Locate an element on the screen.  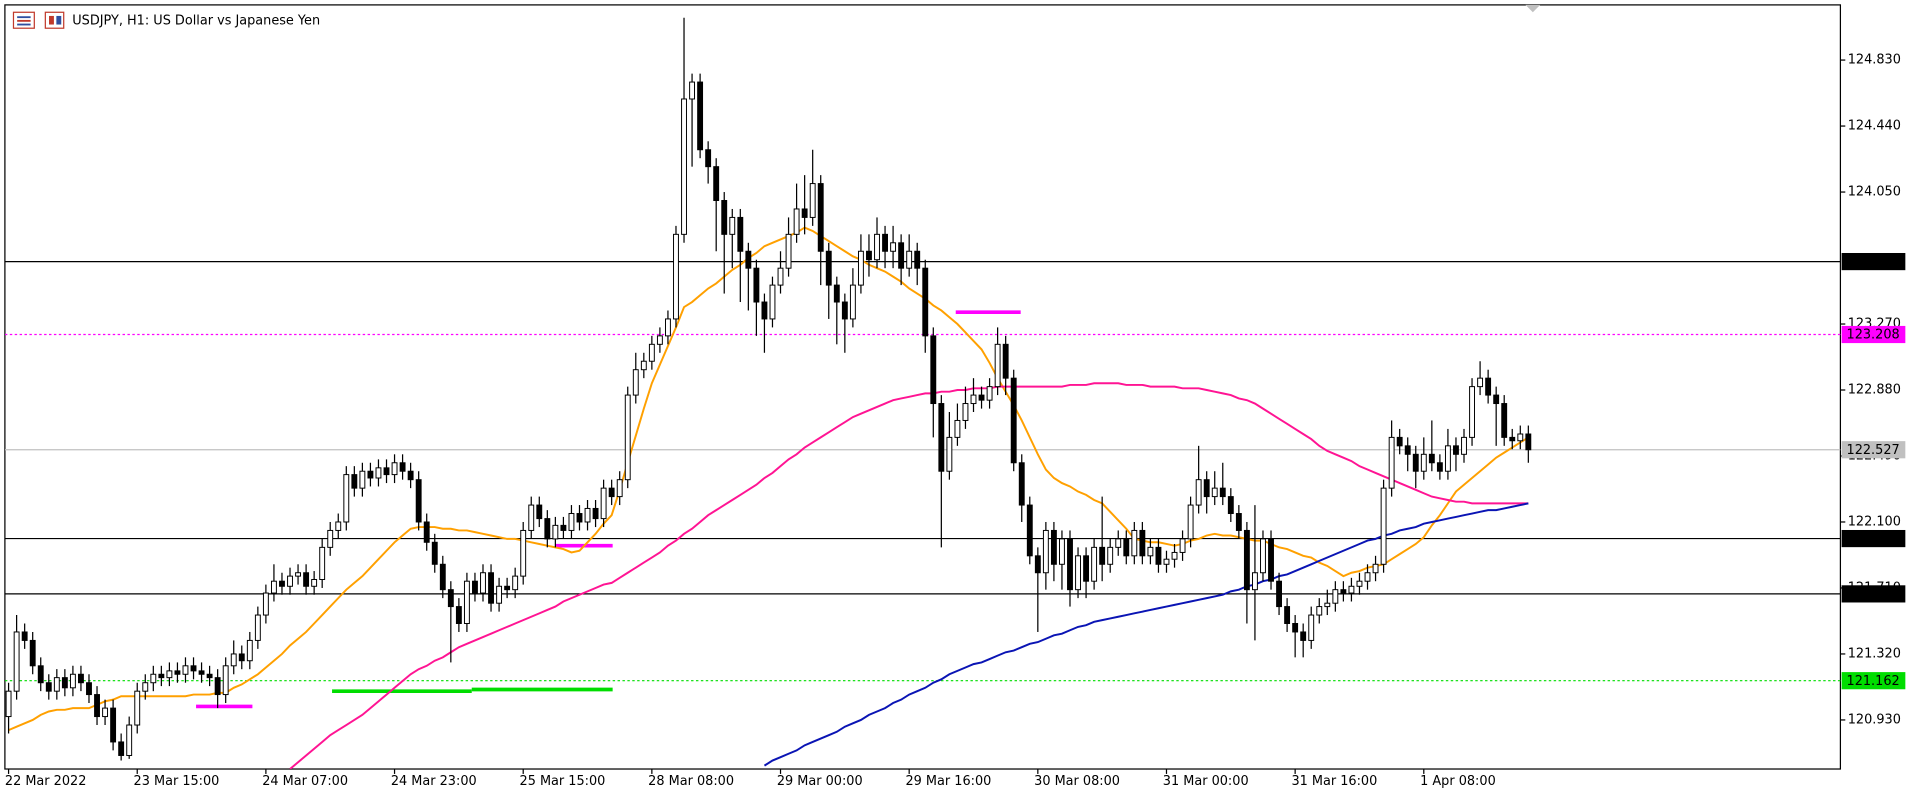
y-tick-label: 124.830 is located at coordinates (1874, 60).